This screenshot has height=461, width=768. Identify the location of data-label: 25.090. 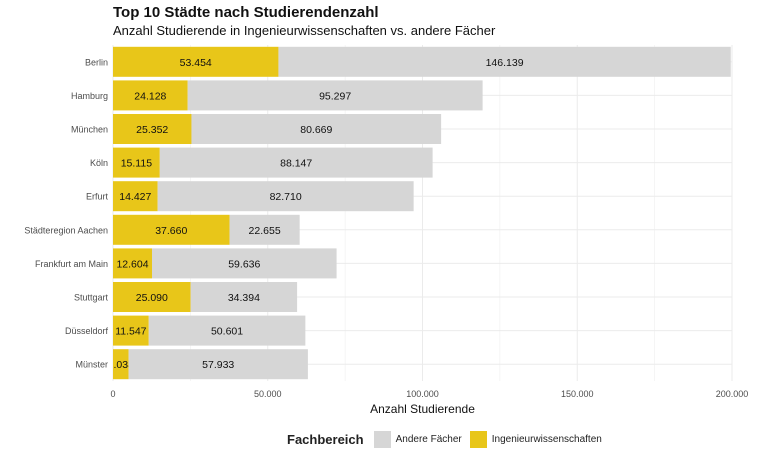
(152, 298).